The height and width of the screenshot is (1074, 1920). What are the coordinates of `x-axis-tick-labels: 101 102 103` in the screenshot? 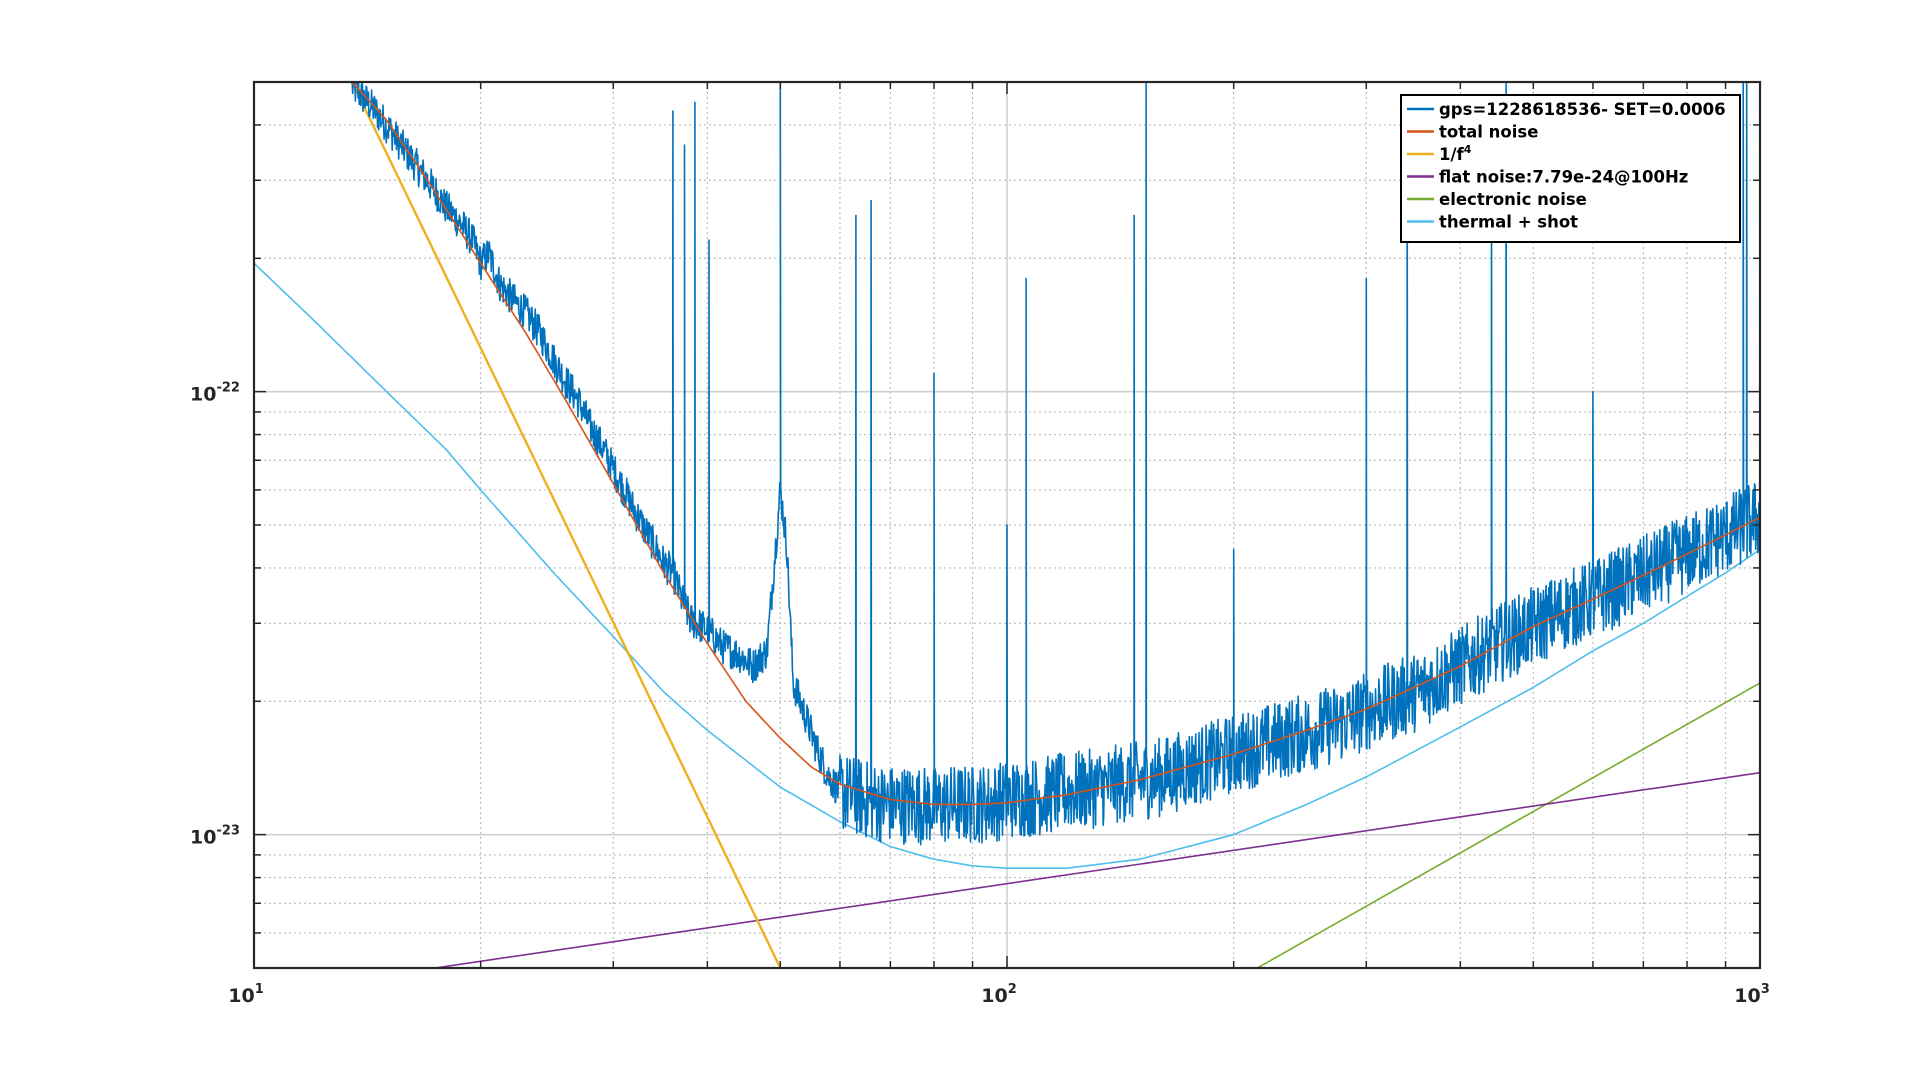 It's located at (999, 994).